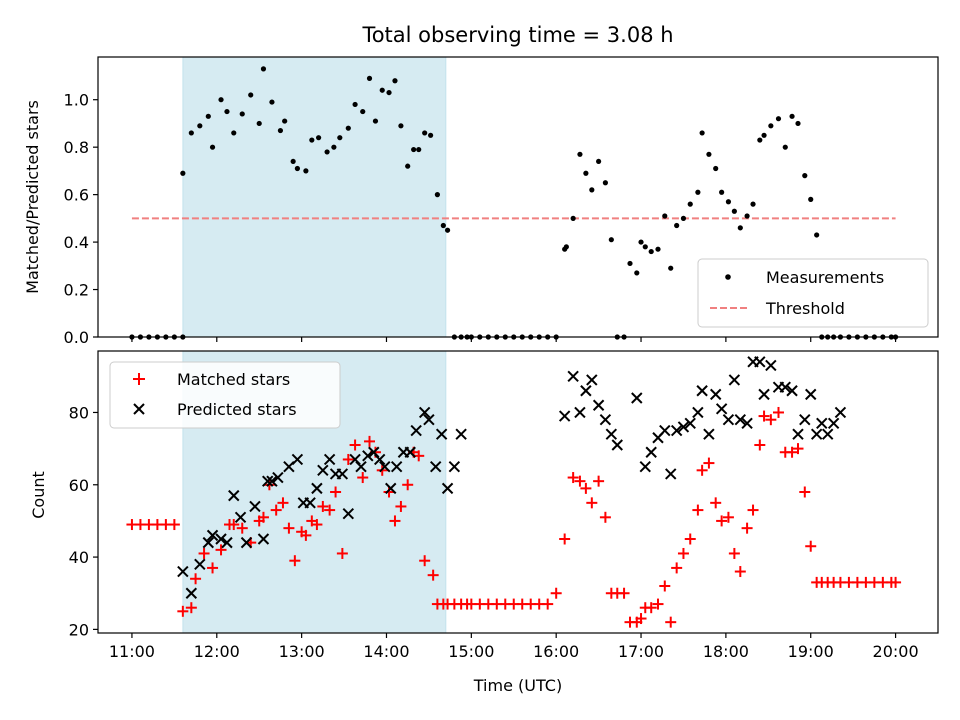  Describe the element at coordinates (76, 242) in the screenshot. I see `y-tick-label: 0.4` at that location.